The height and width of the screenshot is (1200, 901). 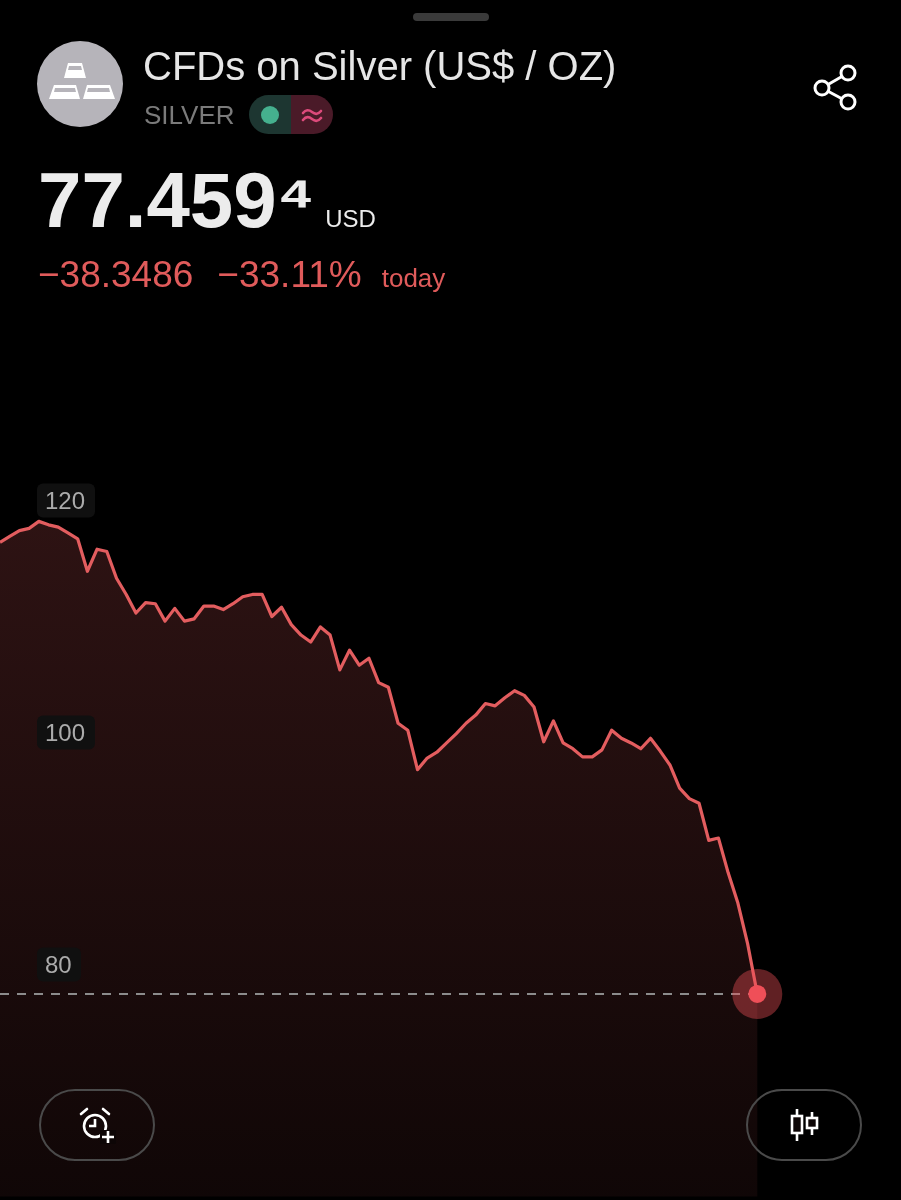 What do you see at coordinates (65, 500) in the screenshot?
I see `y-tick-label: 120` at bounding box center [65, 500].